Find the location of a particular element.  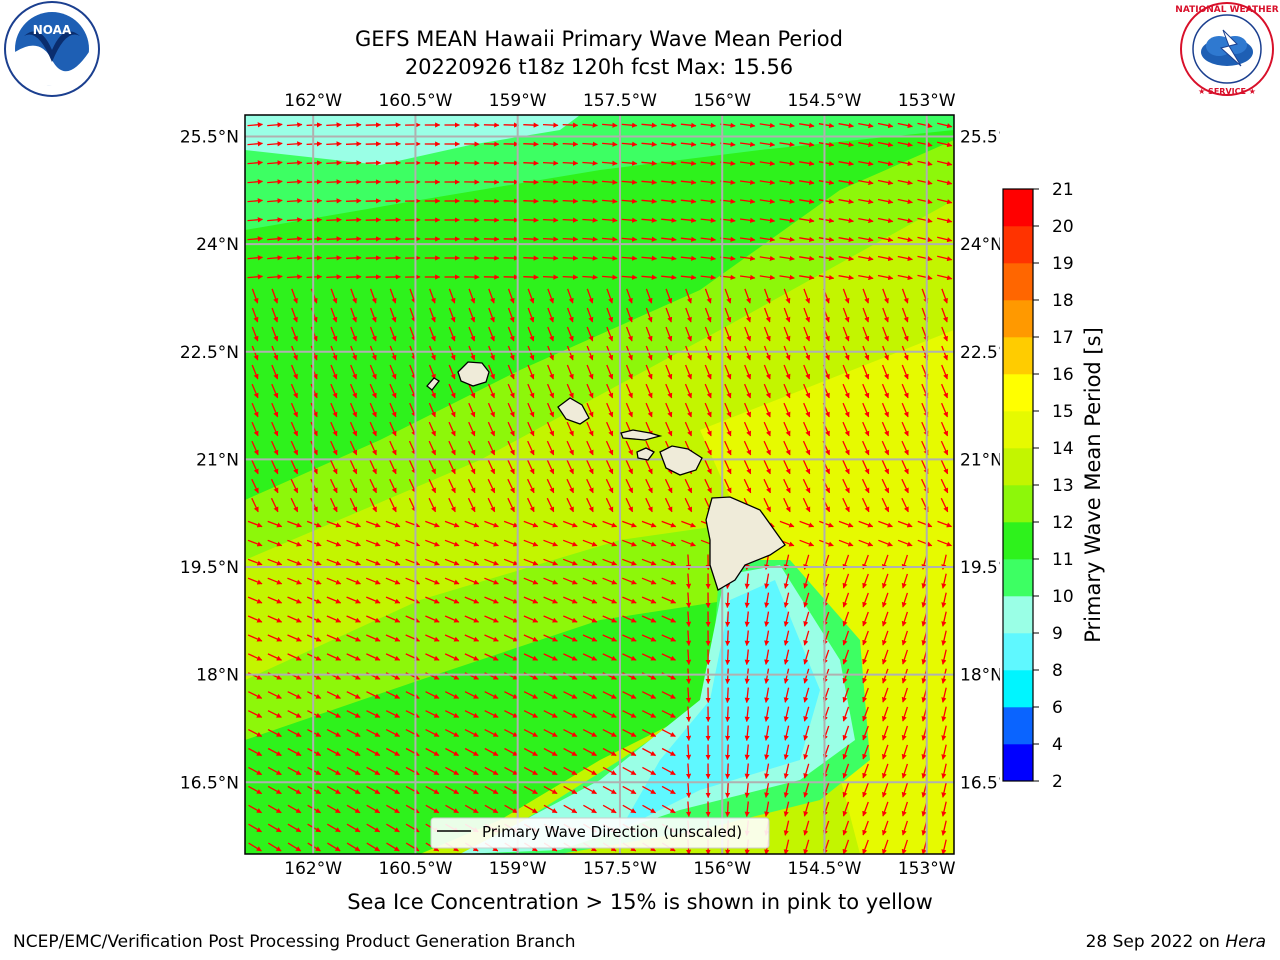

colorbar-tick-label: 12 is located at coordinates (1063, 523).